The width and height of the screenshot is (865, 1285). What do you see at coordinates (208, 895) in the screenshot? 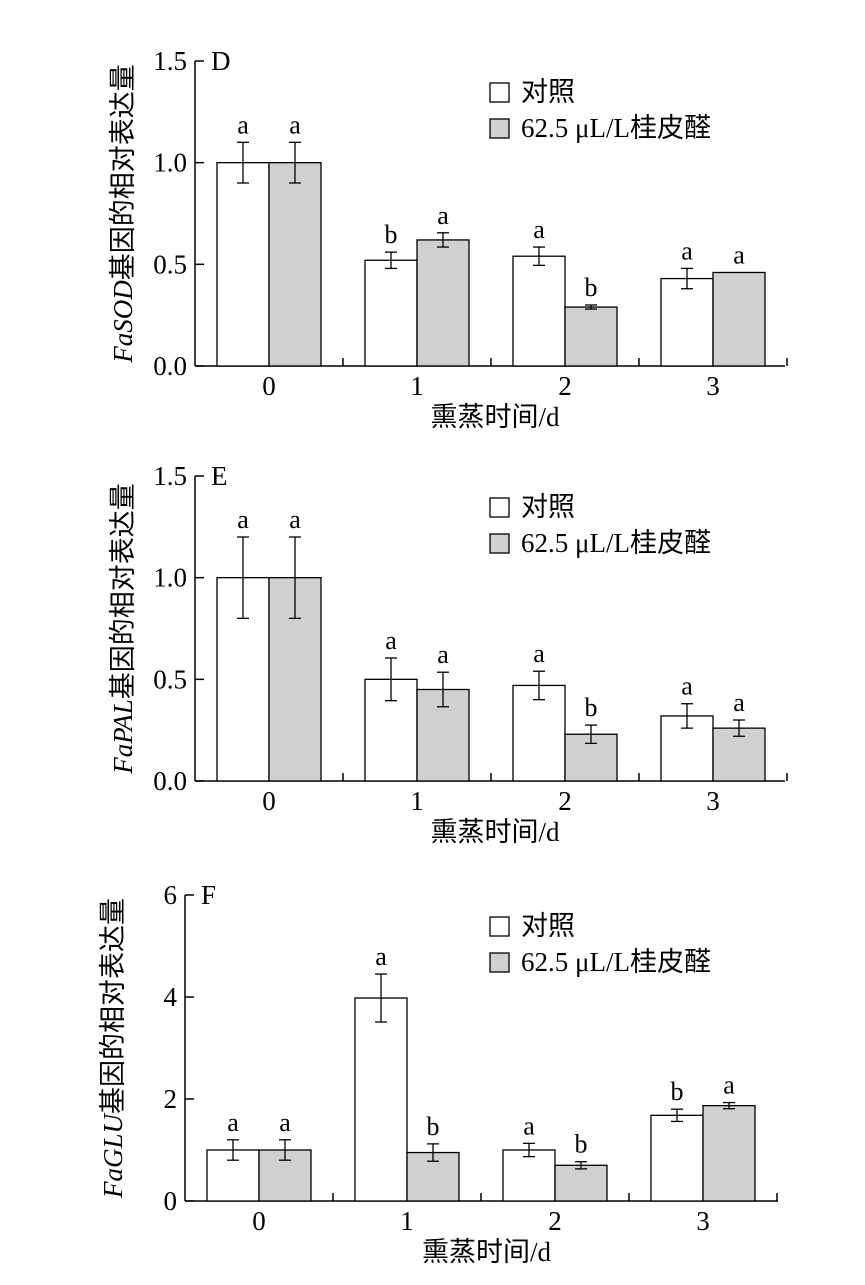
I see `panel-letter: F` at bounding box center [208, 895].